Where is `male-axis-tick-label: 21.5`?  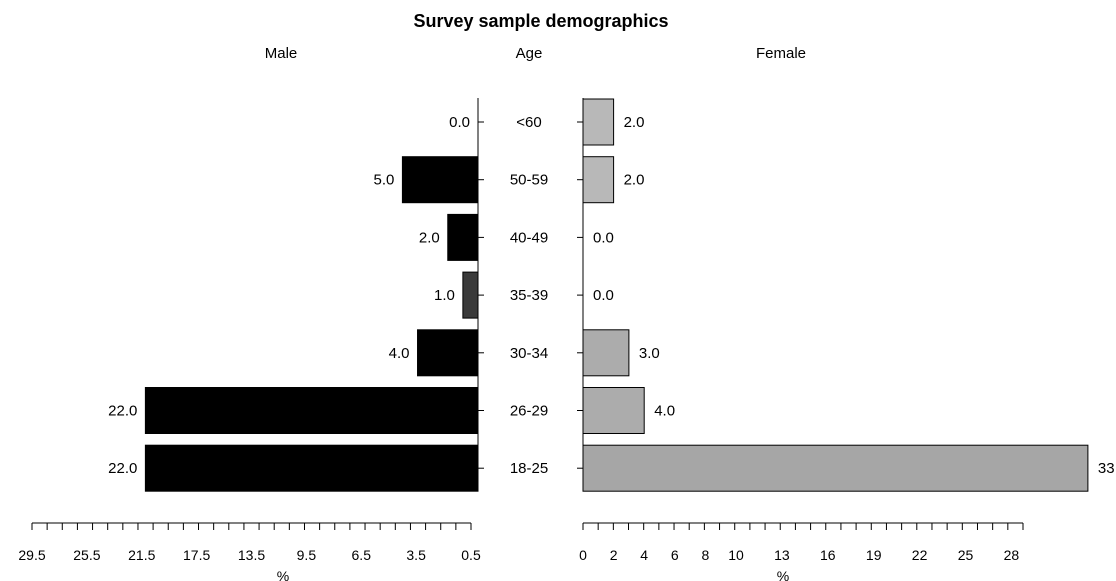 male-axis-tick-label: 21.5 is located at coordinates (141, 555).